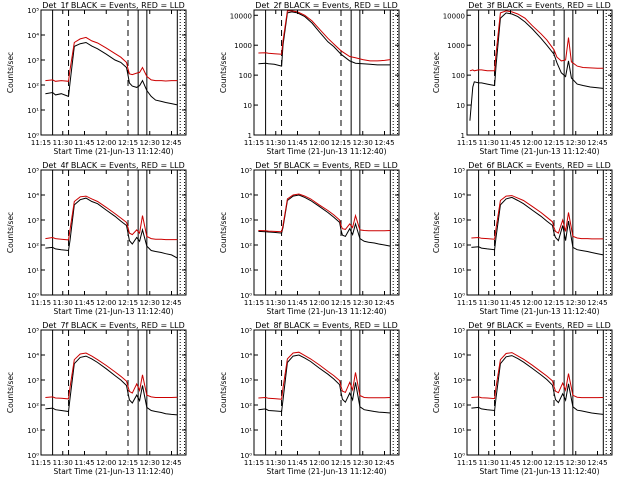 The image size is (640, 480). Describe the element at coordinates (326, 5) in the screenshot. I see `panel-title: Det_2f BLACK = Events, RED = LLD` at that location.